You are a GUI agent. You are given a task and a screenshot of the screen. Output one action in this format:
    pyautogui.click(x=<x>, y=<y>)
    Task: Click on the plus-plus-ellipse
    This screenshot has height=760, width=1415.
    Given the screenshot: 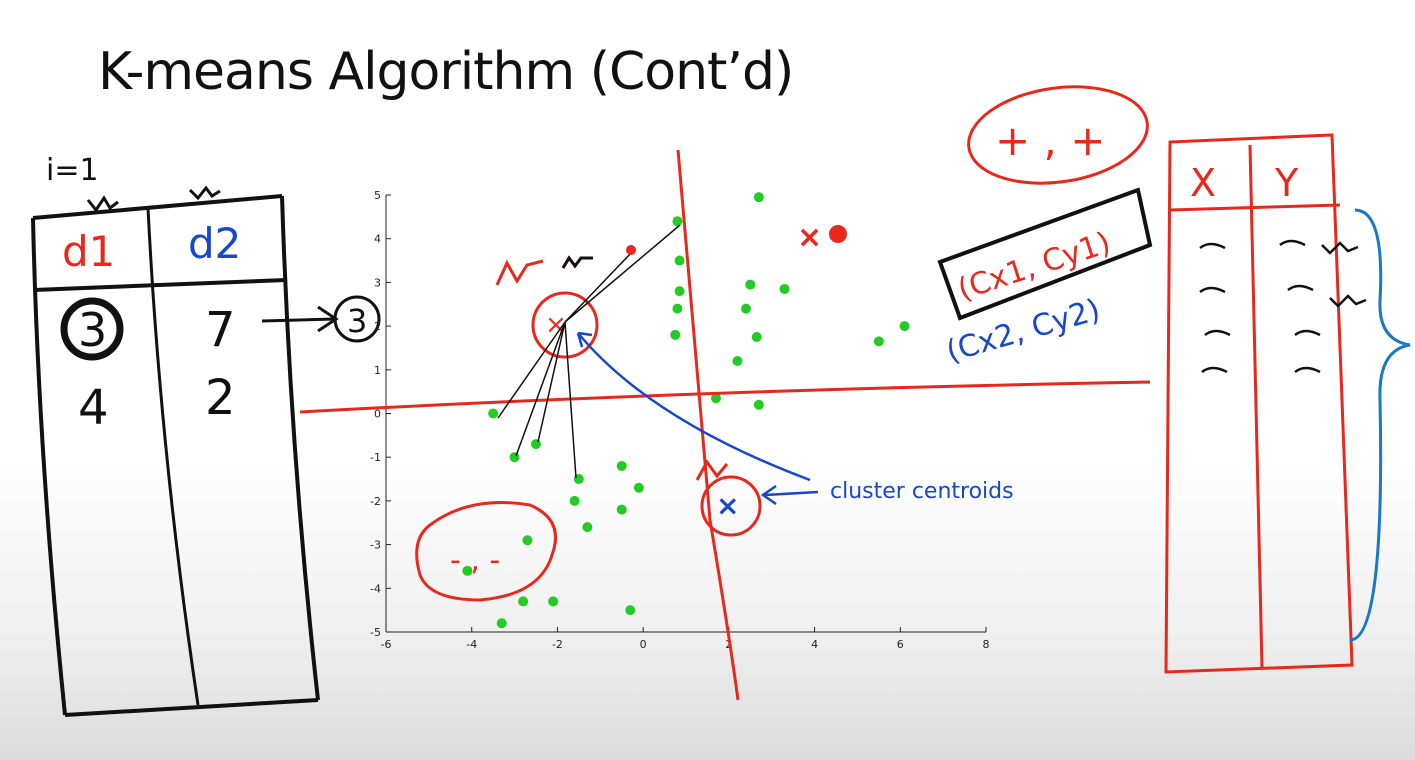 What is the action you would take?
    pyautogui.click(x=1058, y=135)
    